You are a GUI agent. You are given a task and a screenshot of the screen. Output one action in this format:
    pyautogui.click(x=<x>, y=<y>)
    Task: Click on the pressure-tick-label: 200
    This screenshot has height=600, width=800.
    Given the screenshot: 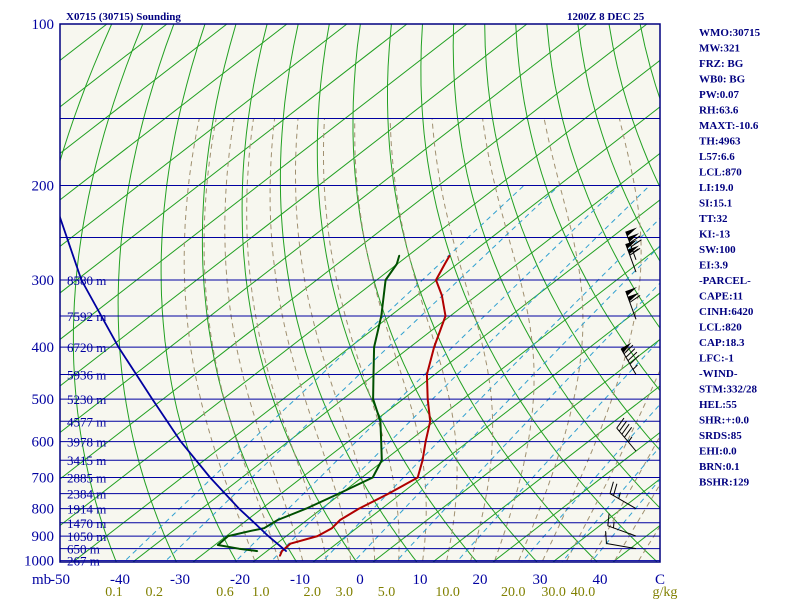 What is the action you would take?
    pyautogui.click(x=43, y=187)
    